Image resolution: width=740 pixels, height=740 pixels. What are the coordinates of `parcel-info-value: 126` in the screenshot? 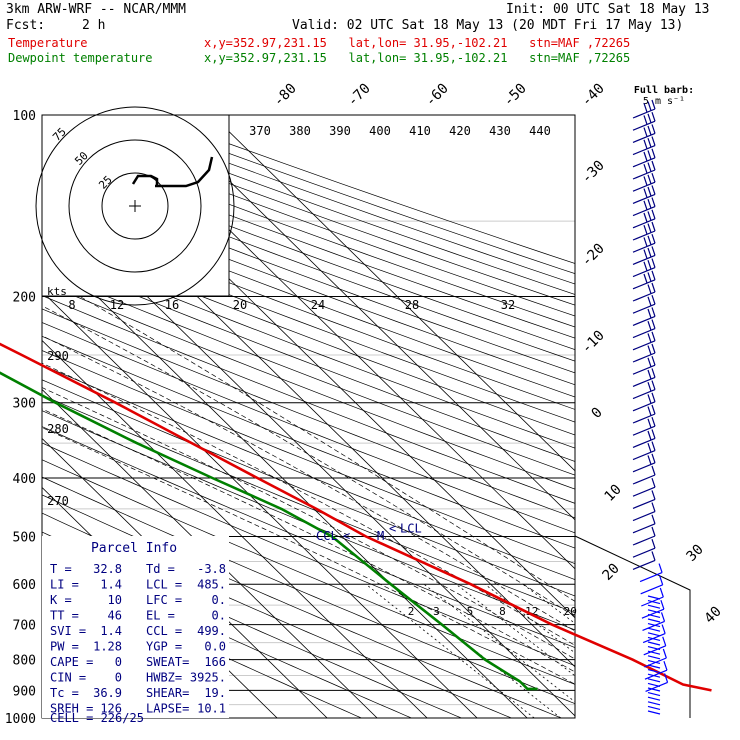 It's located at (111, 709).